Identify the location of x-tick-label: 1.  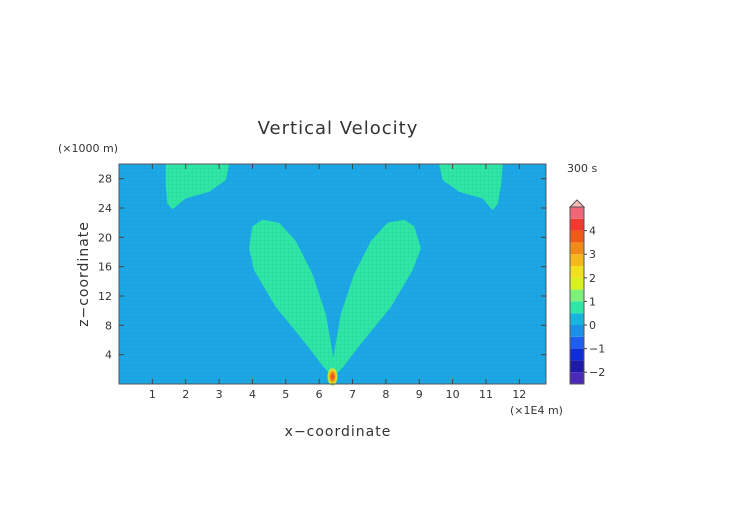
(152, 394).